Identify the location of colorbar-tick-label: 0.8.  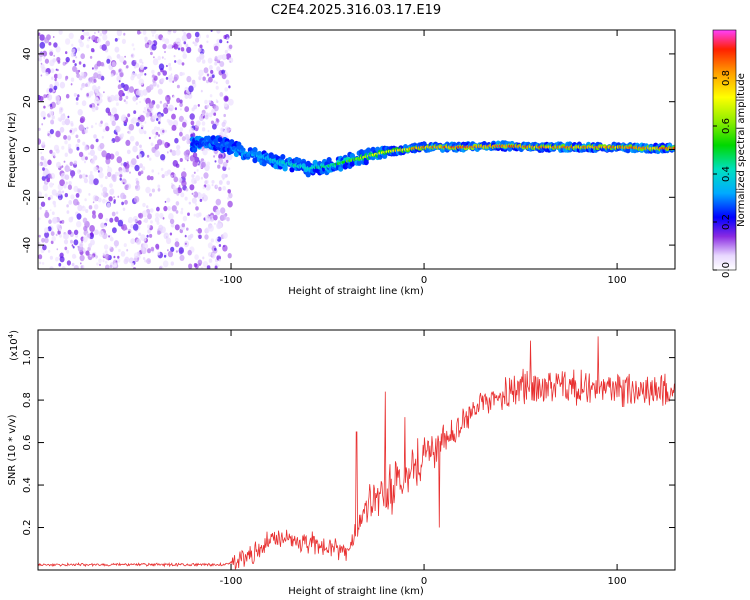
(726, 78).